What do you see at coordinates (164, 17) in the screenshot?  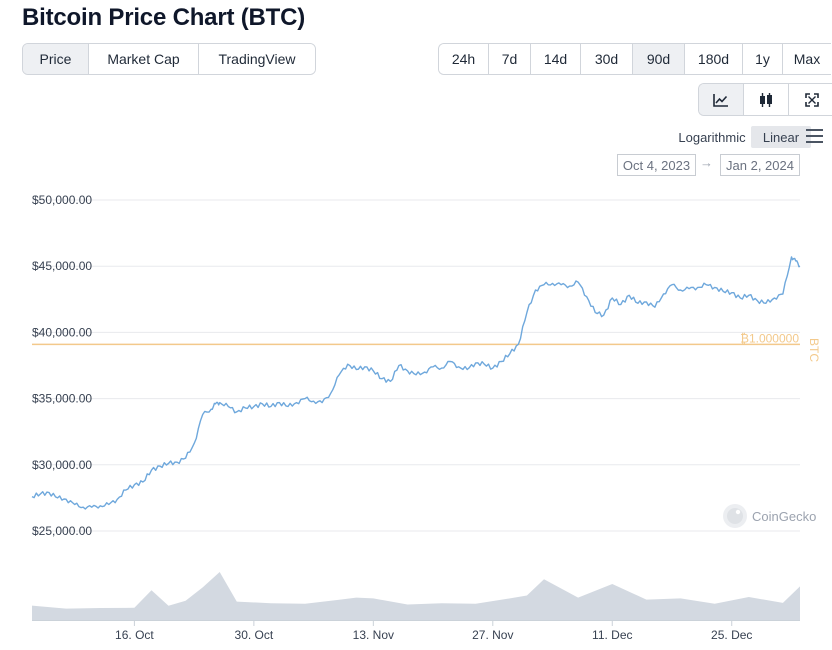 I see `page-title: Bitcoin Price Chart (BTC)` at bounding box center [164, 17].